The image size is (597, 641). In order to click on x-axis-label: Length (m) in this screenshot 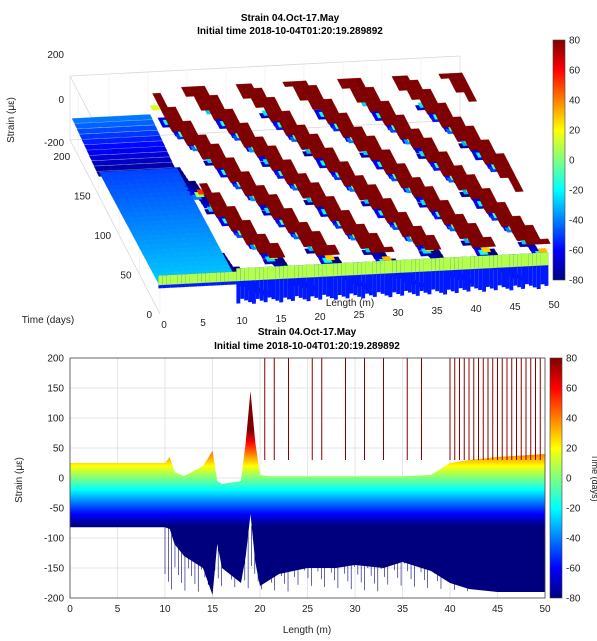, I will do `click(350, 303)`.